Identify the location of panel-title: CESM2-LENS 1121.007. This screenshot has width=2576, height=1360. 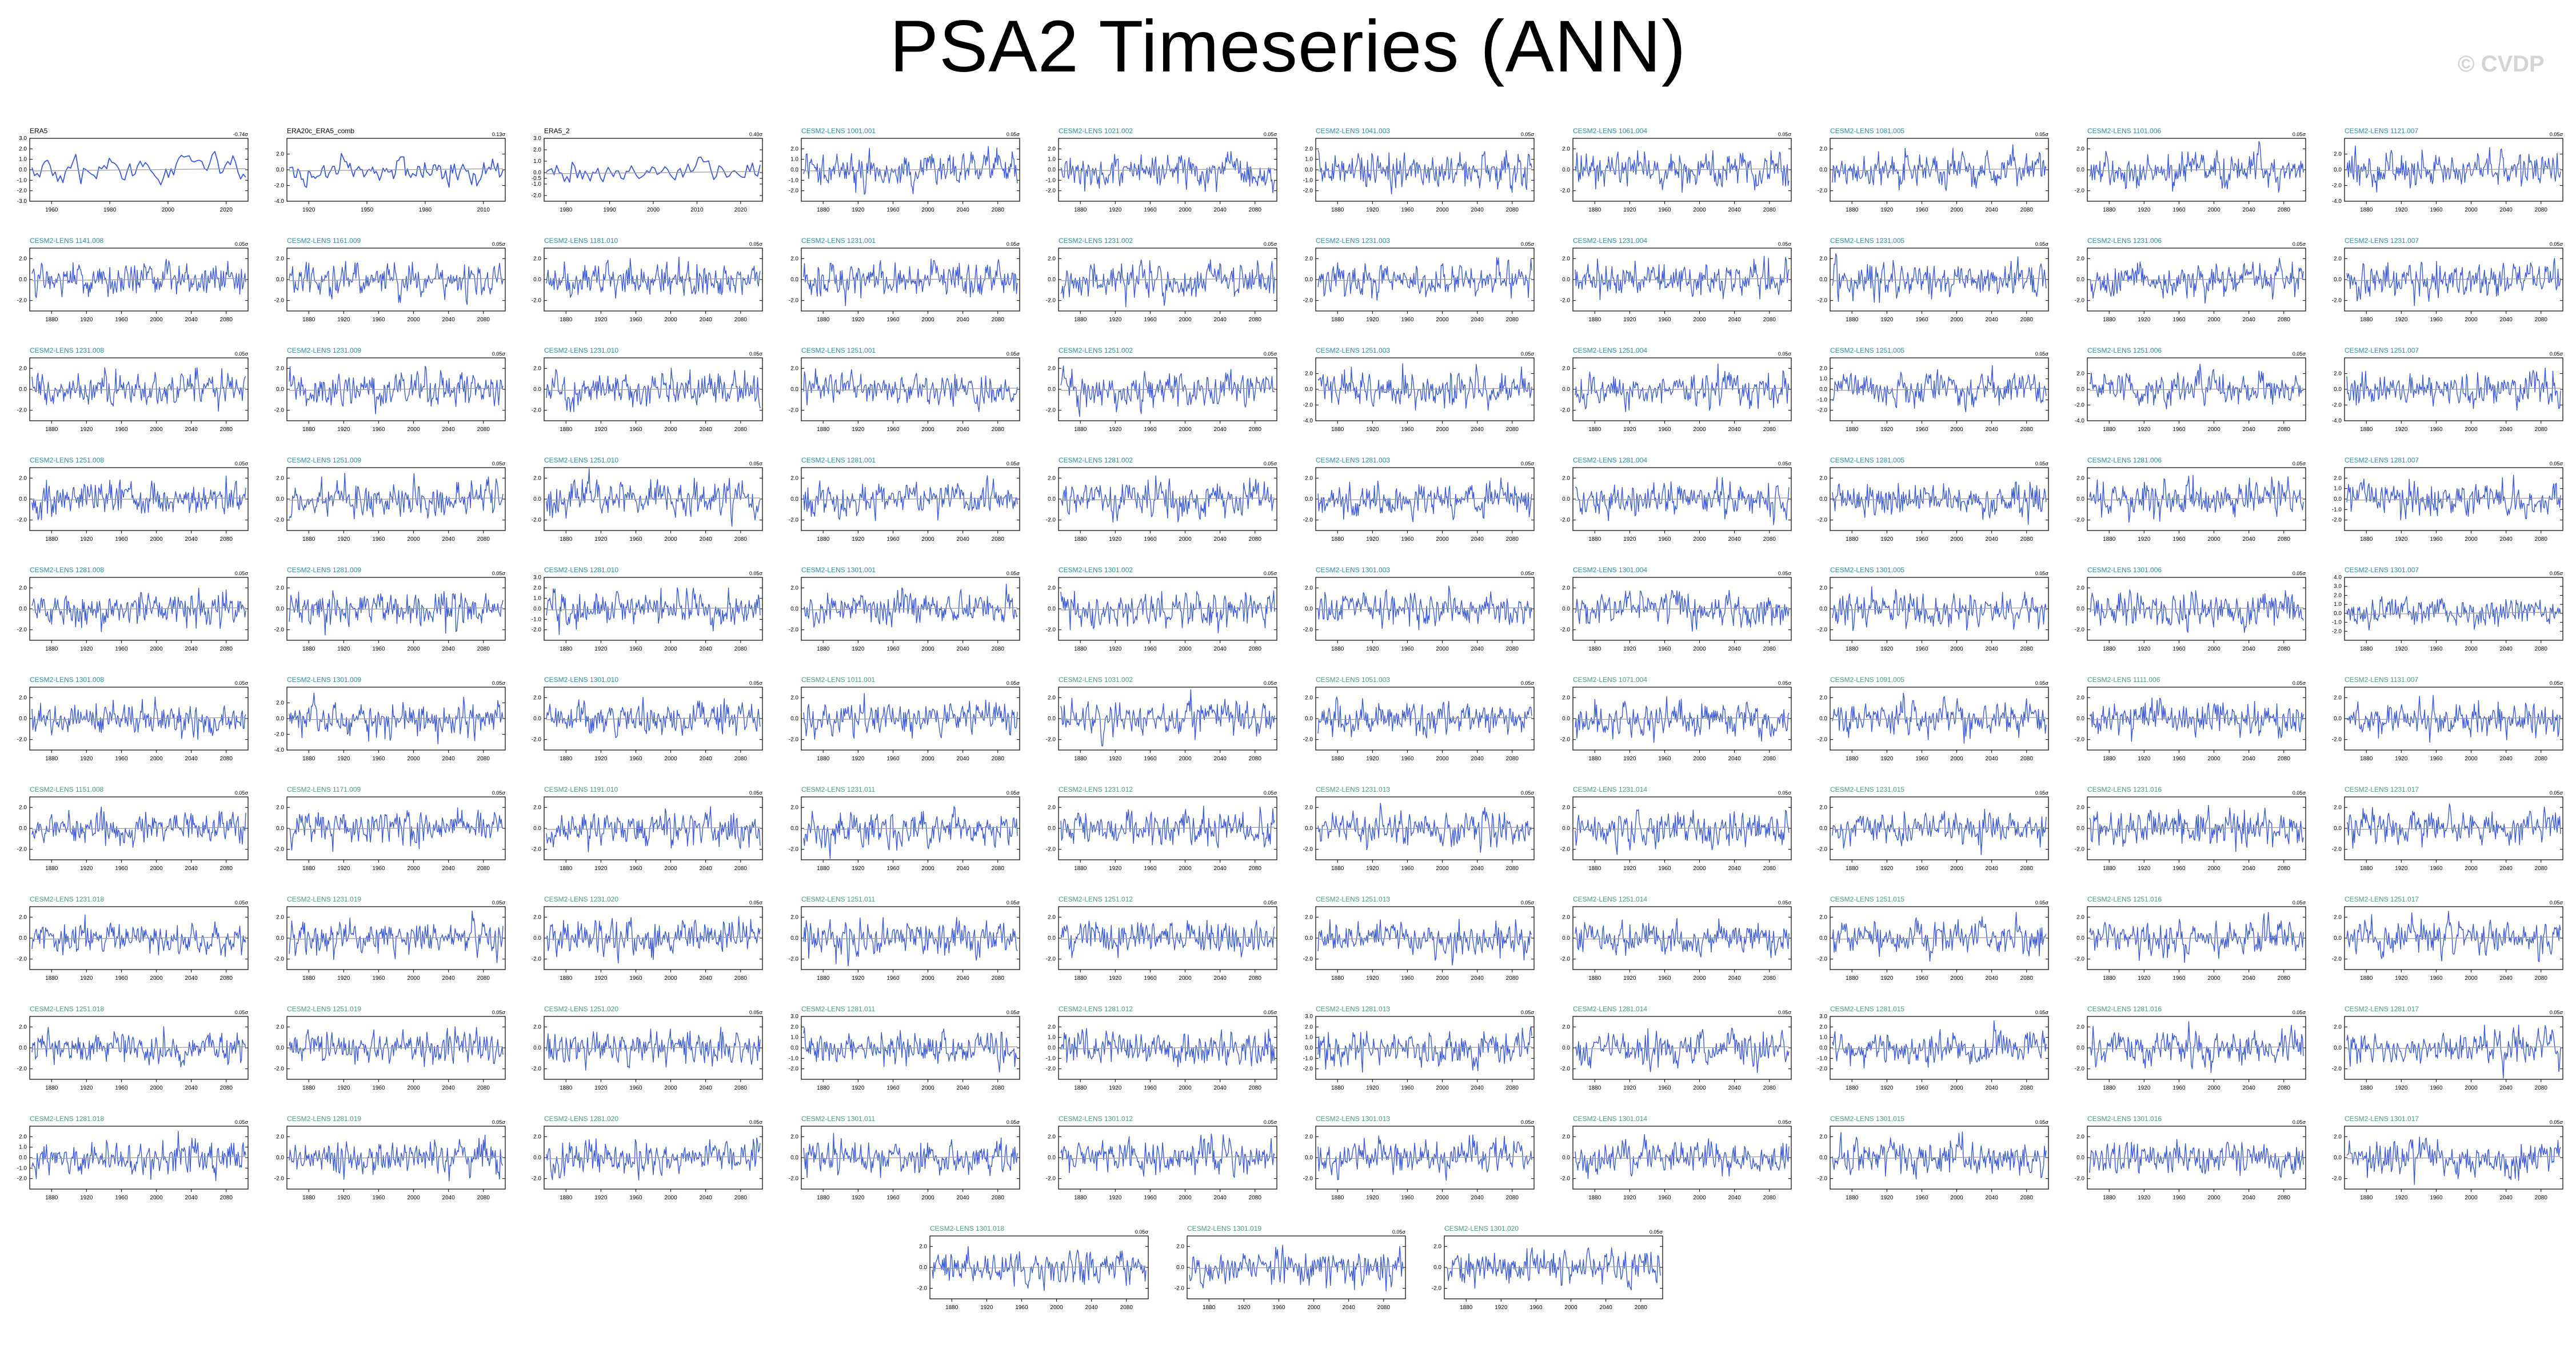
(2382, 131).